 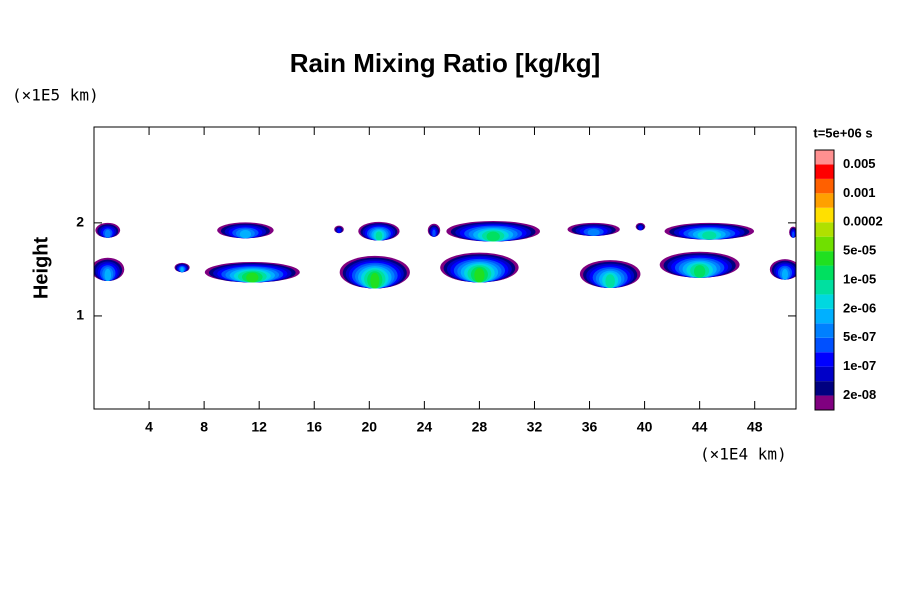 What do you see at coordinates (645, 427) in the screenshot?
I see `x-tick-label: 40` at bounding box center [645, 427].